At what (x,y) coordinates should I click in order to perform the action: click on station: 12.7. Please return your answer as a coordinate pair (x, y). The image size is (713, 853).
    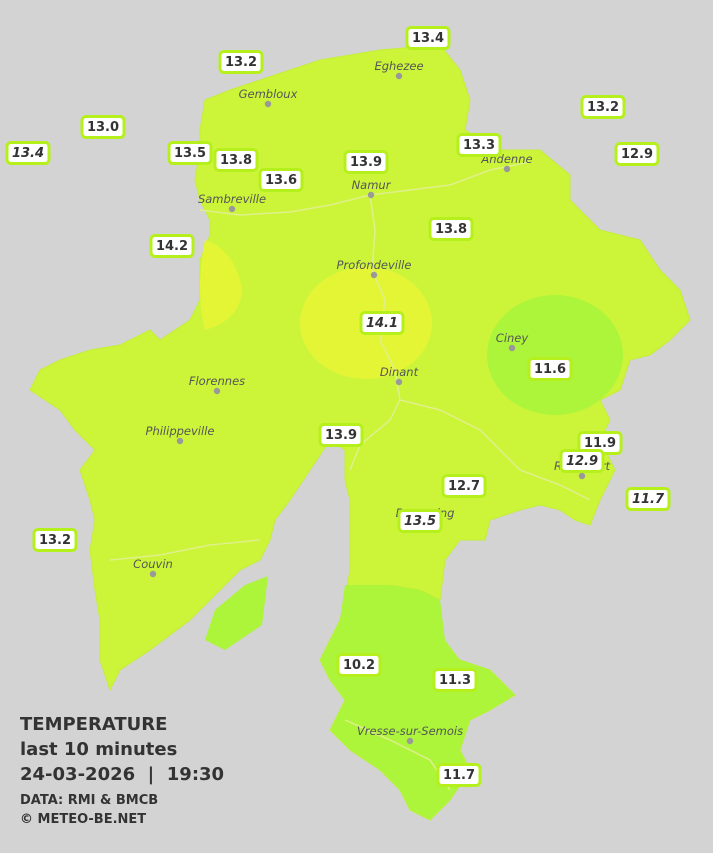
    Looking at the image, I should click on (464, 486).